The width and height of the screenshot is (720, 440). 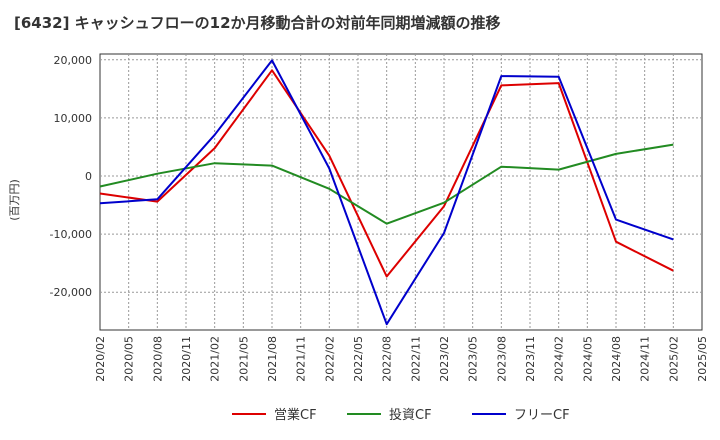 I want to click on y-tick-label: -10,000, so click(x=71, y=234).